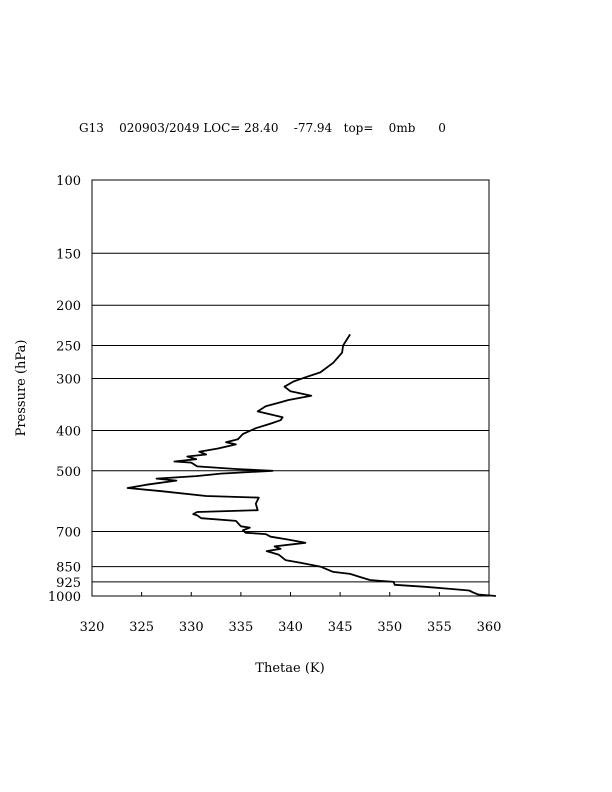  I want to click on x-tick-label: 330, so click(191, 627).